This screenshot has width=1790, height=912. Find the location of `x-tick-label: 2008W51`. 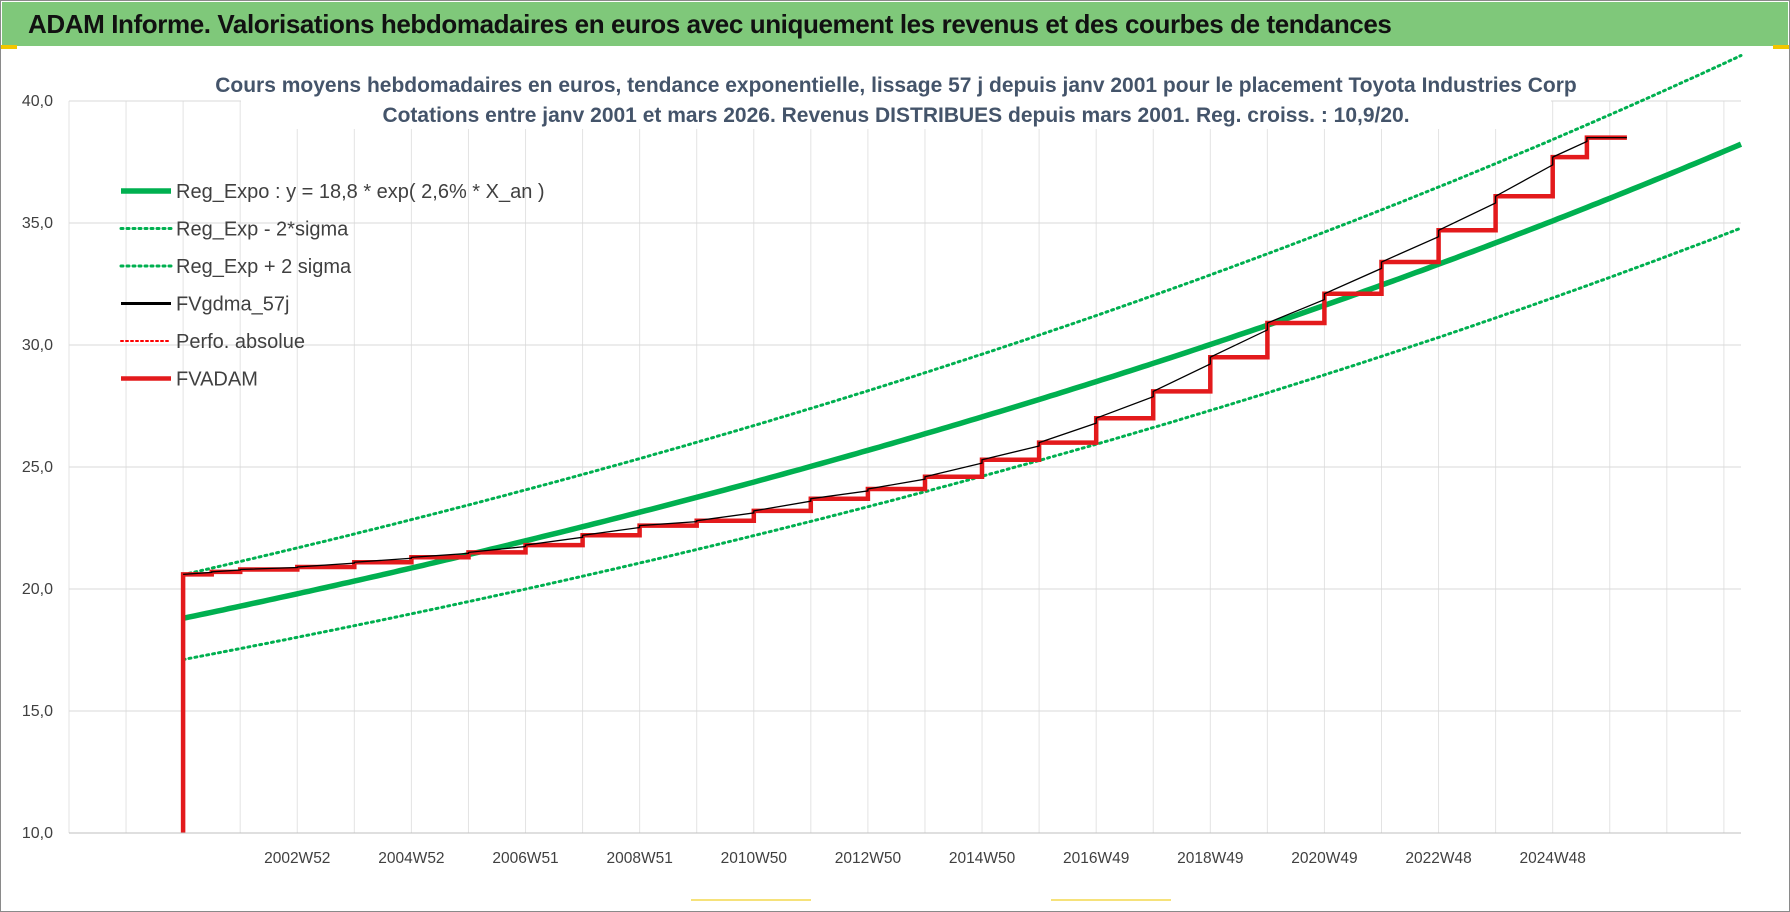

x-tick-label: 2008W51 is located at coordinates (639, 858).